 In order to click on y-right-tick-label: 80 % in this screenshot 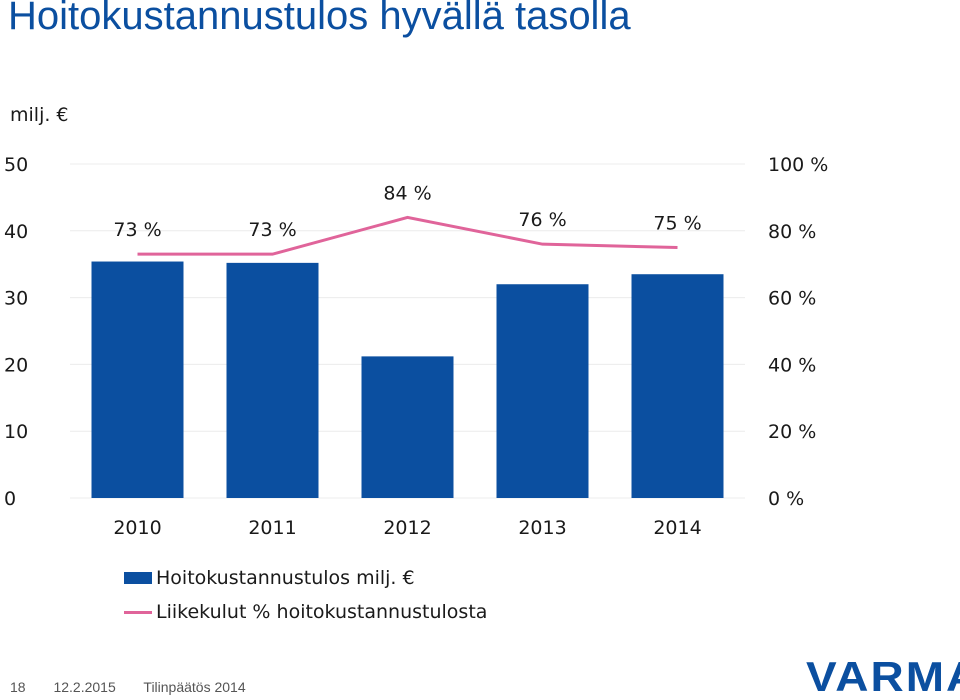, I will do `click(792, 232)`.